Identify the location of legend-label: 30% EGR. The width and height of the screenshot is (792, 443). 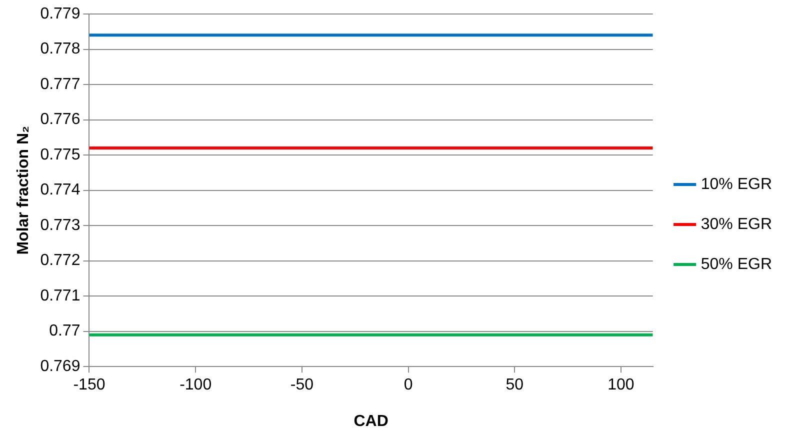
(736, 224).